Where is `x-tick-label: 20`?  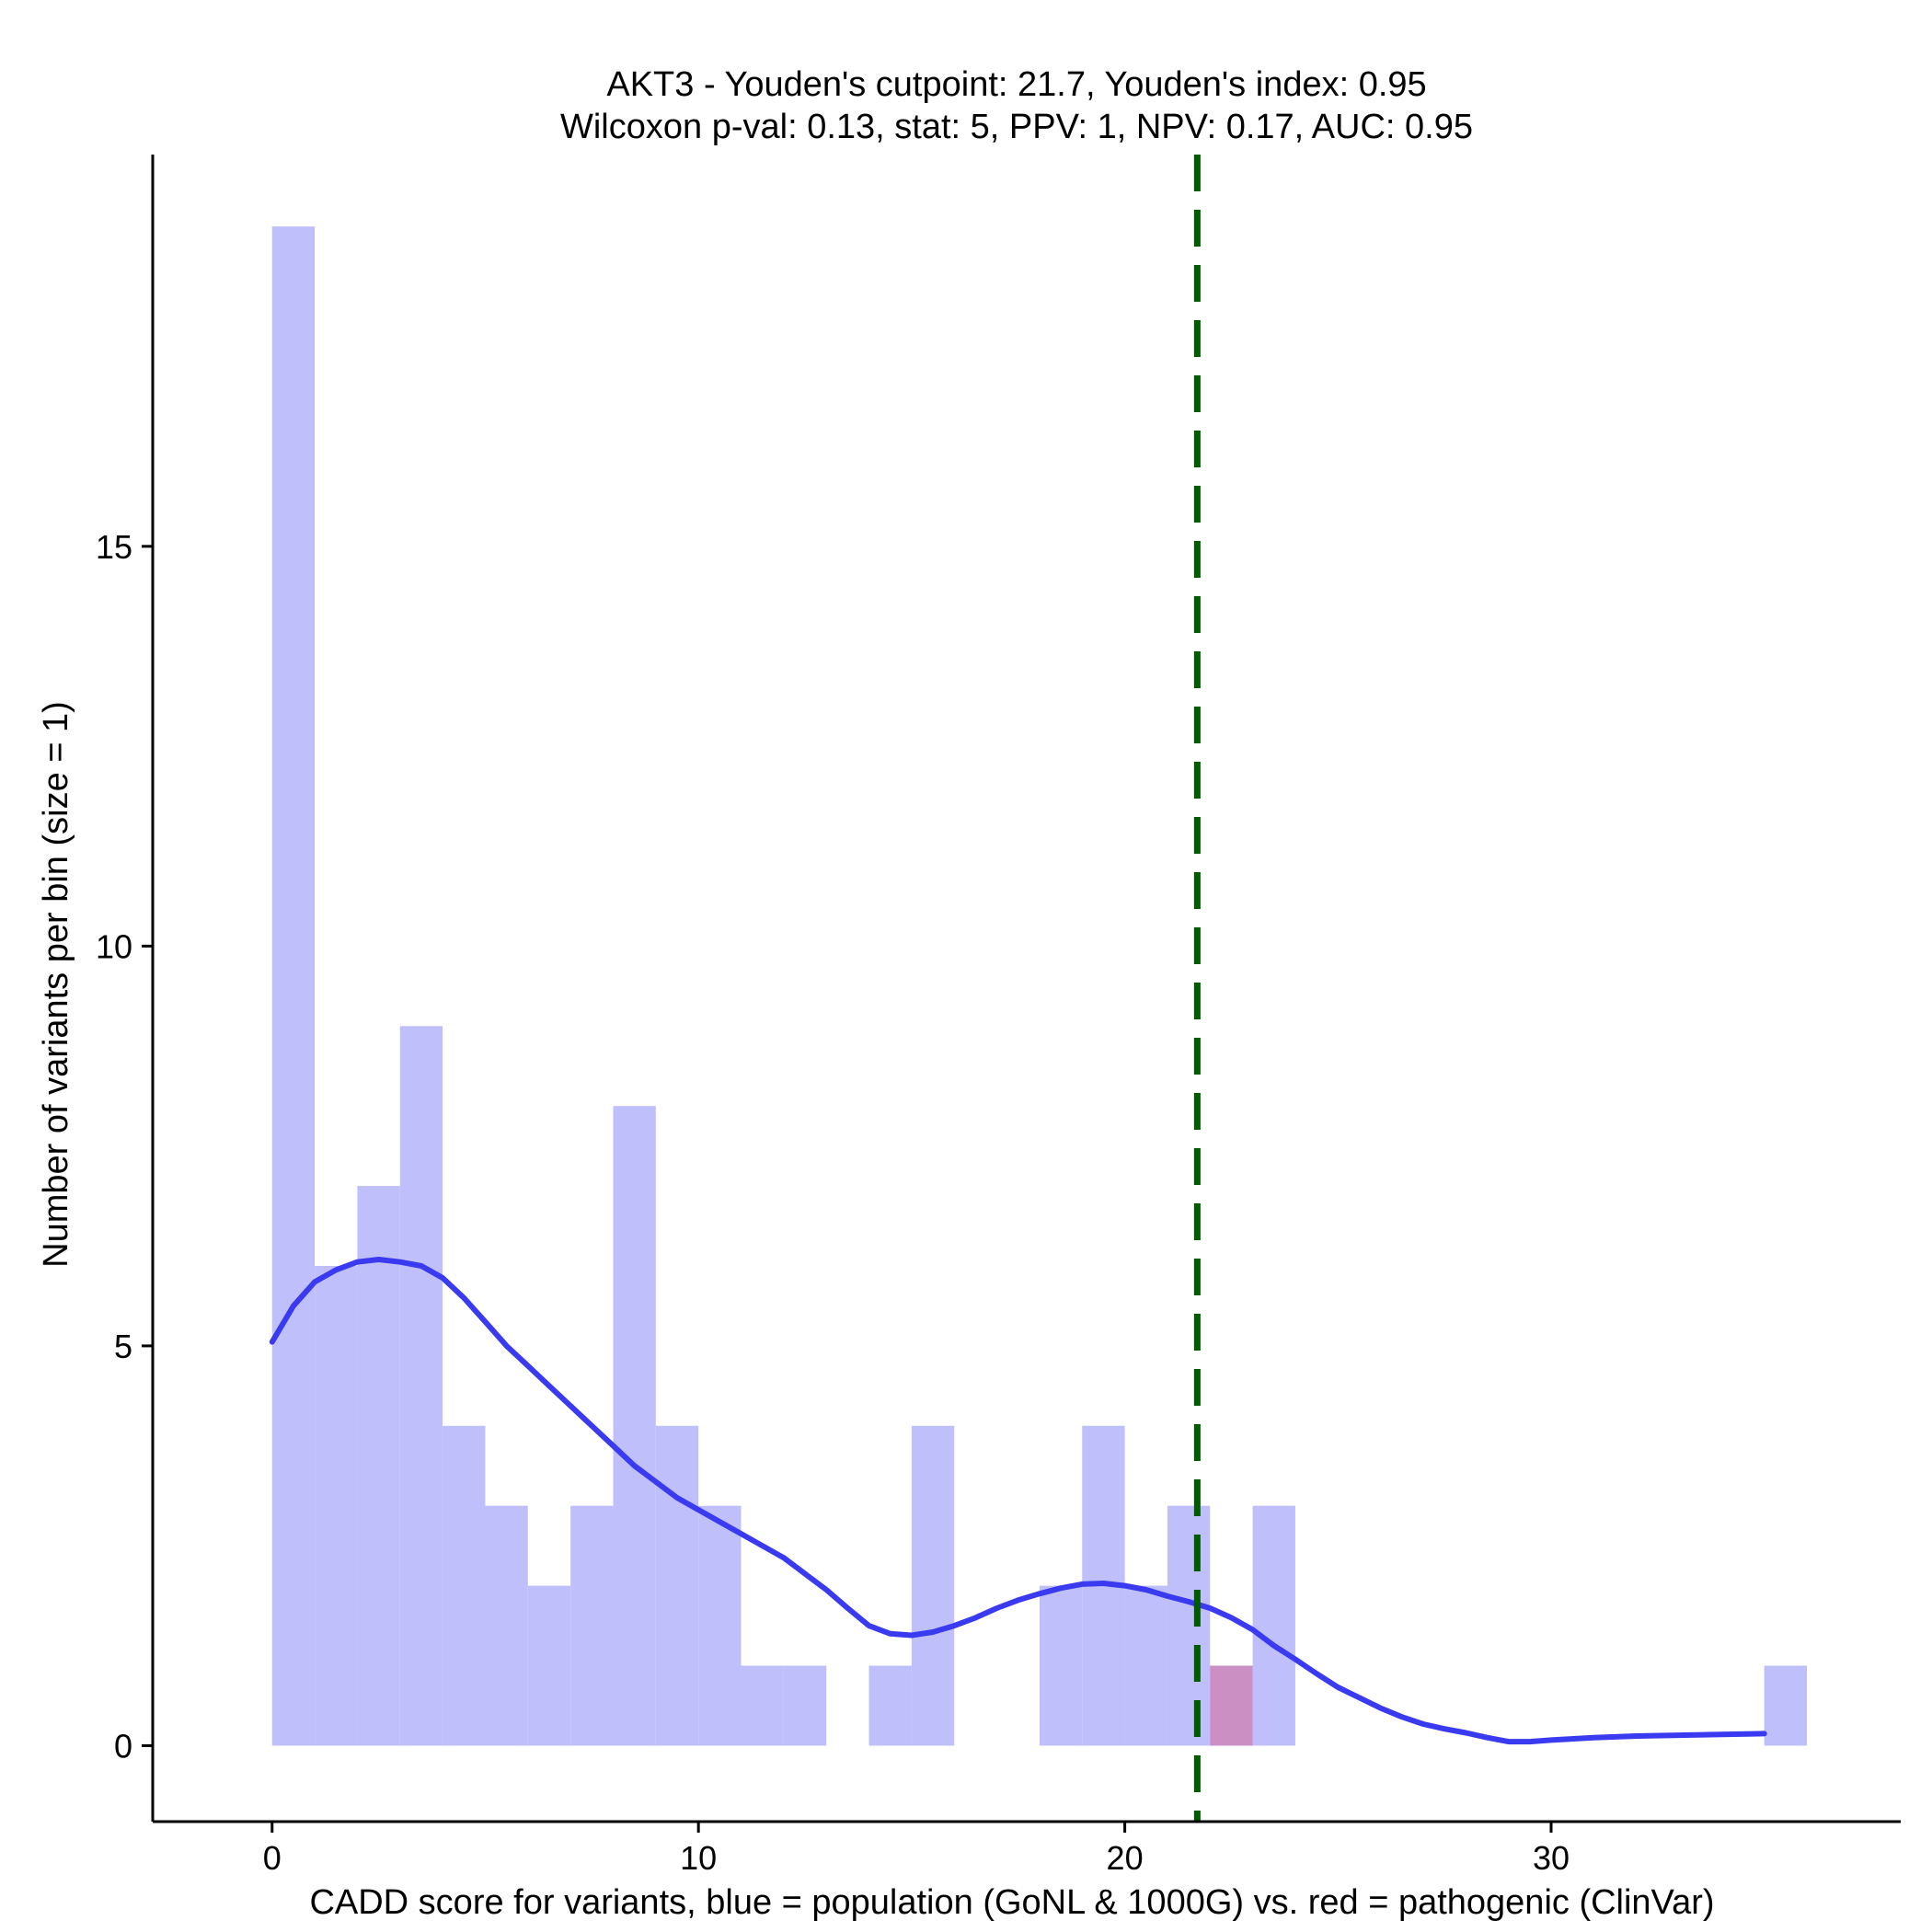
x-tick-label: 20 is located at coordinates (1125, 1858).